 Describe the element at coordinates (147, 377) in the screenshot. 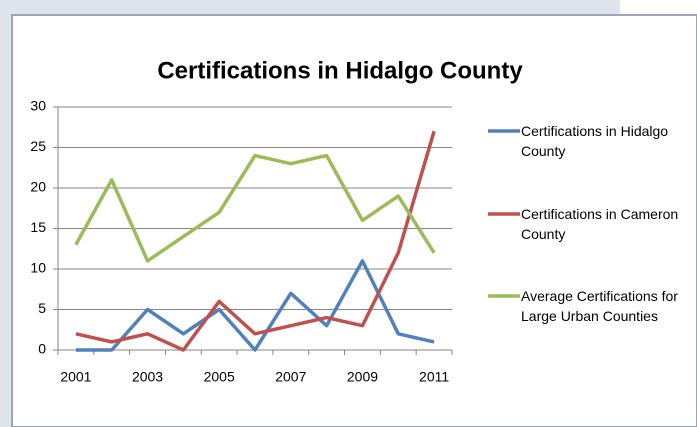

I see `x-tick-label: 2003` at that location.